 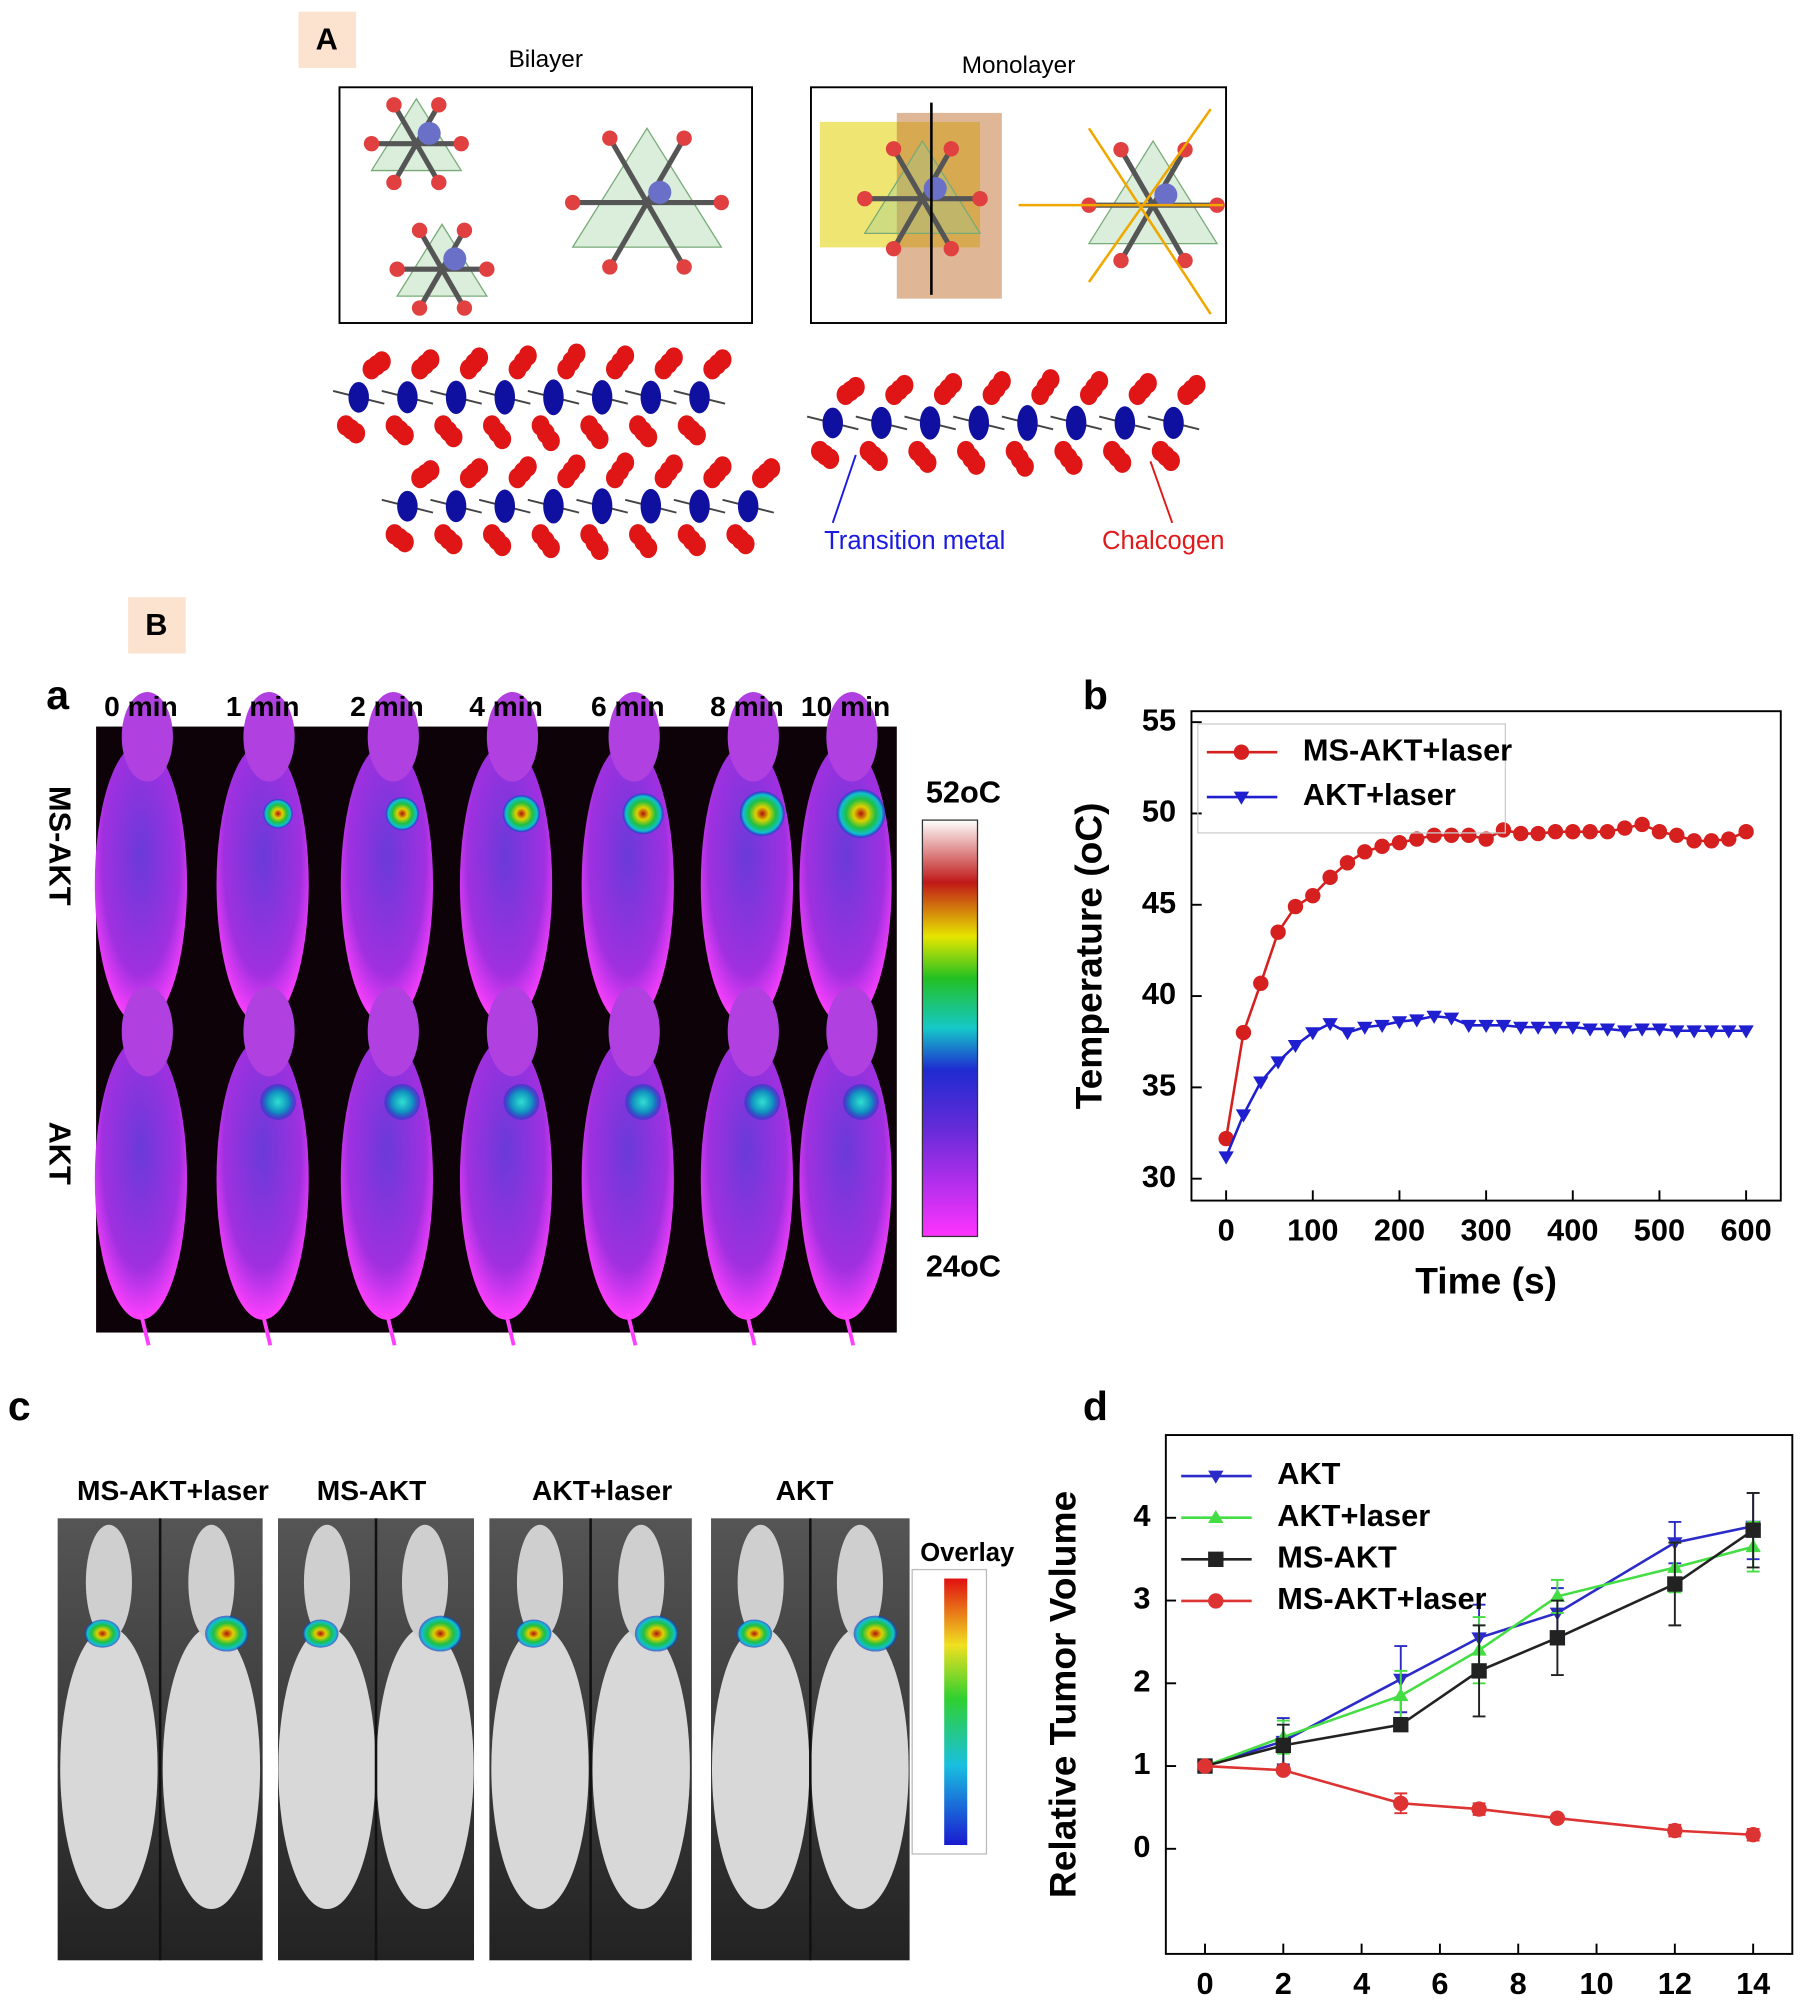 What do you see at coordinates (1518, 1983) in the screenshot?
I see `x-tick-label: 8` at bounding box center [1518, 1983].